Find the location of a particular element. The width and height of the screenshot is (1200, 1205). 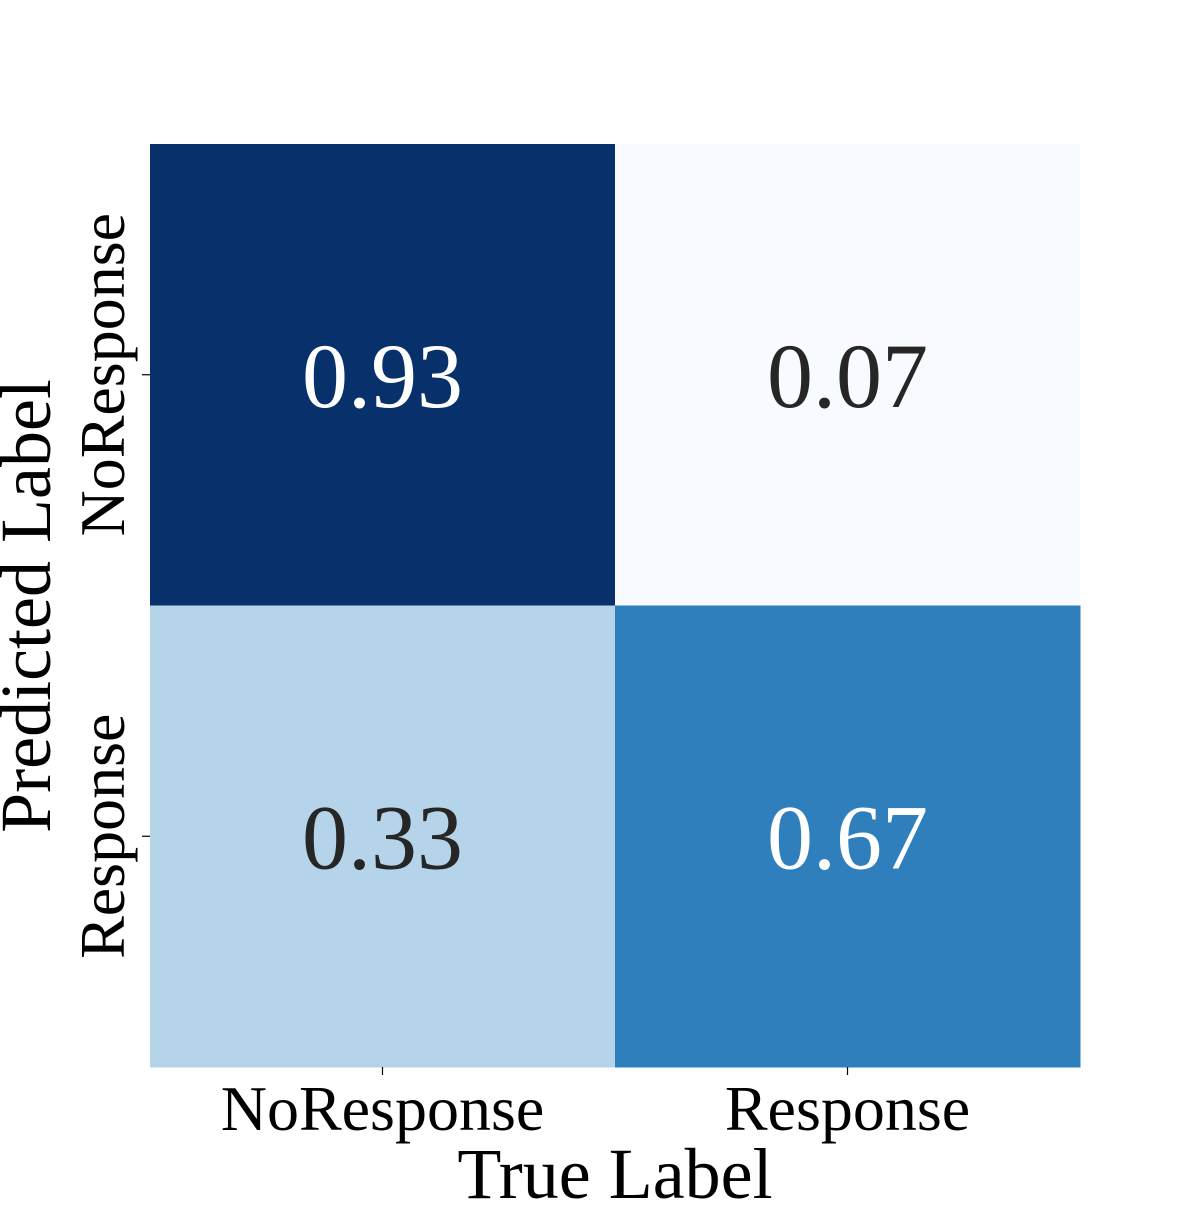

x-tick-label: NoResponse is located at coordinates (383, 1108).